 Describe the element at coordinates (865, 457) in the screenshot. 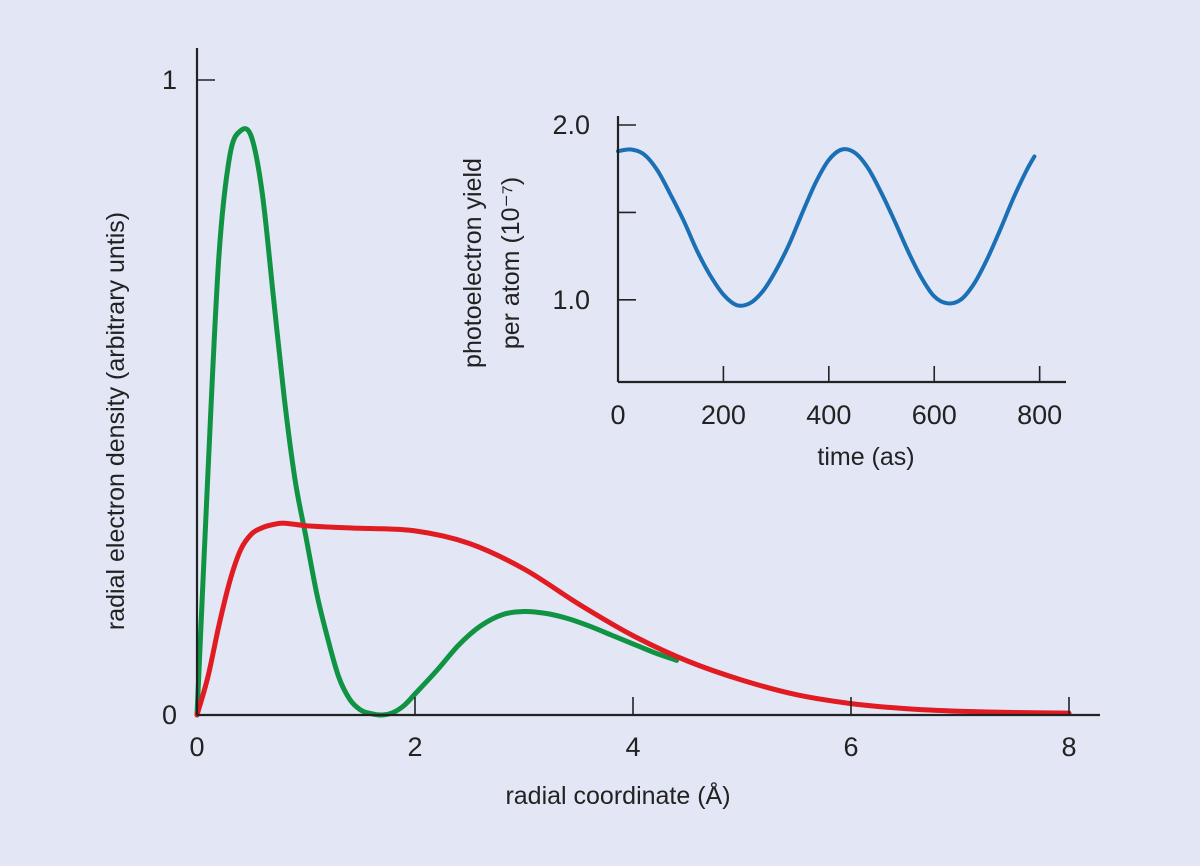

I see `inset-x-axis-title: time (as)` at that location.